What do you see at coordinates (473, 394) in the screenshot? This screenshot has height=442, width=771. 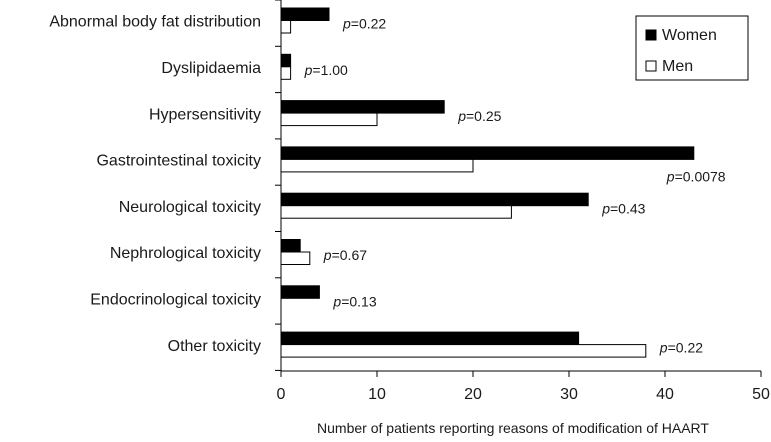 I see `x-tick-label: 20` at bounding box center [473, 394].